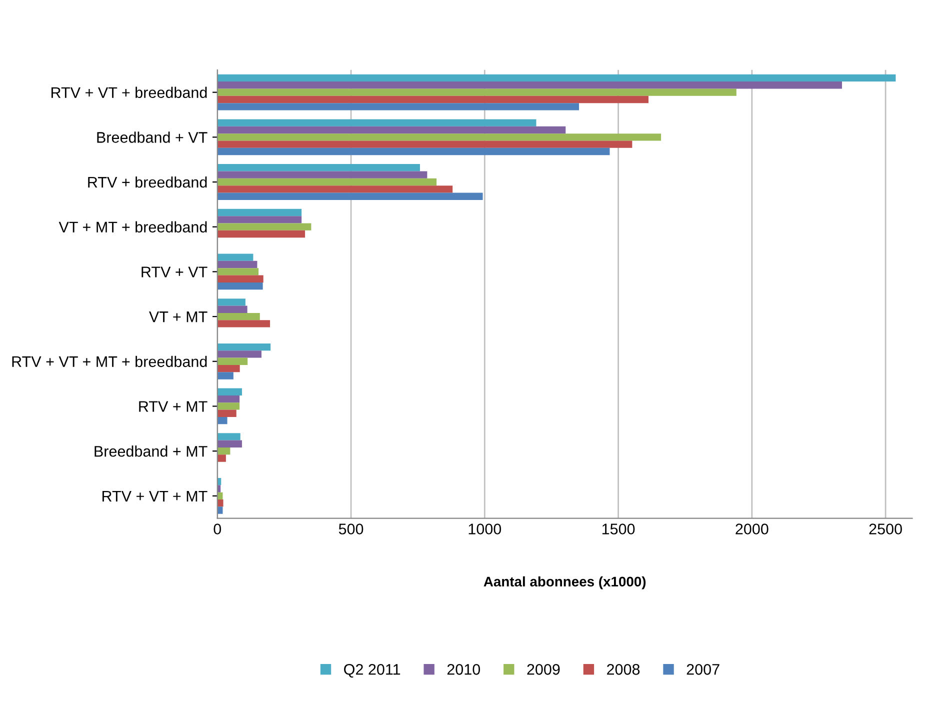 The image size is (929, 728). Describe the element at coordinates (218, 529) in the screenshot. I see `x-tick-label: 0` at that location.